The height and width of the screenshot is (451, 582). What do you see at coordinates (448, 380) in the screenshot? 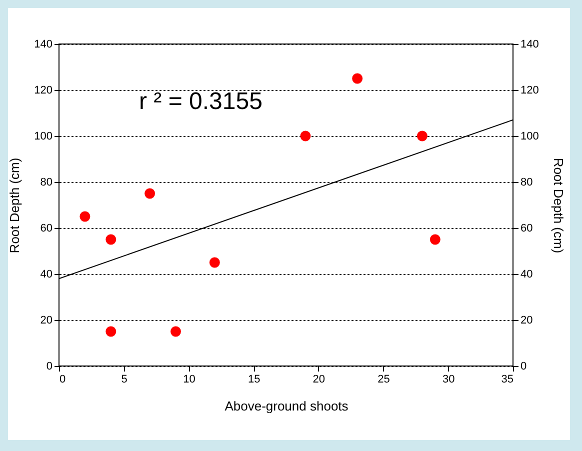
I see `x-tick-label: 30` at bounding box center [448, 380].